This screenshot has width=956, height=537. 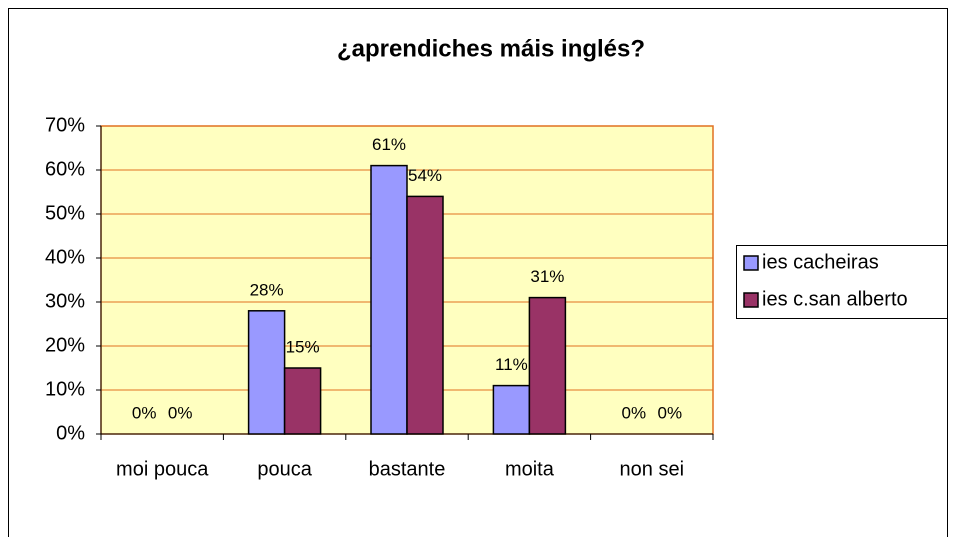 I want to click on x-tick-label: moi pouca, so click(x=162, y=469).